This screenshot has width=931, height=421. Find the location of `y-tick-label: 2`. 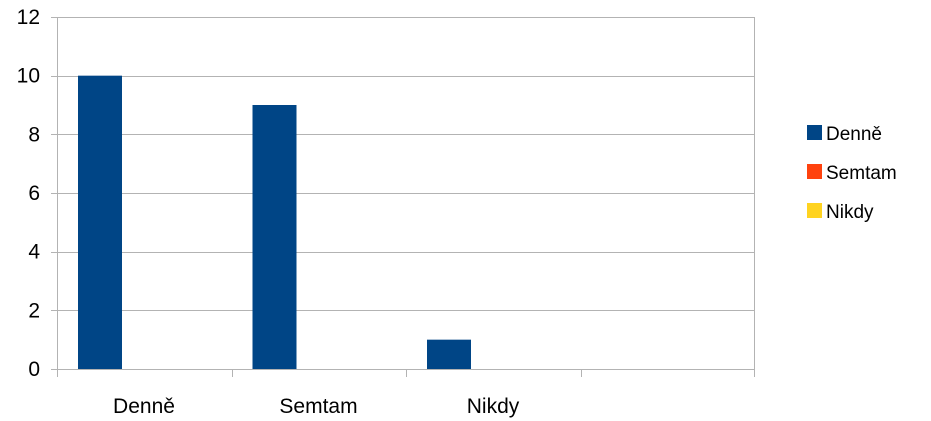

y-tick-label: 2 is located at coordinates (34, 310).